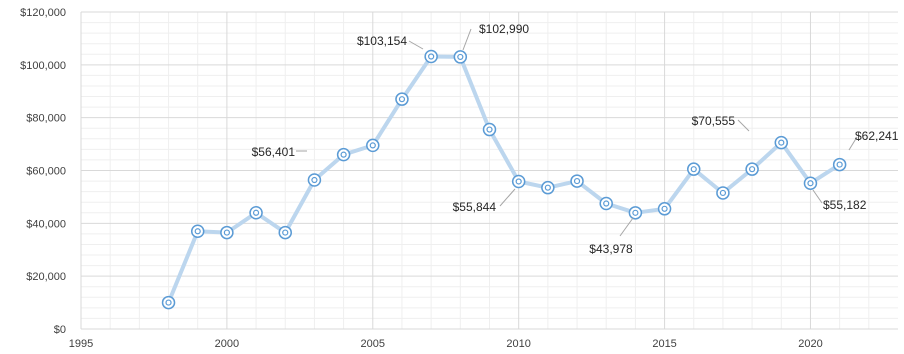 Image resolution: width=904 pixels, height=354 pixels. Describe the element at coordinates (46, 277) in the screenshot. I see `y-tick-label: $20,000` at that location.